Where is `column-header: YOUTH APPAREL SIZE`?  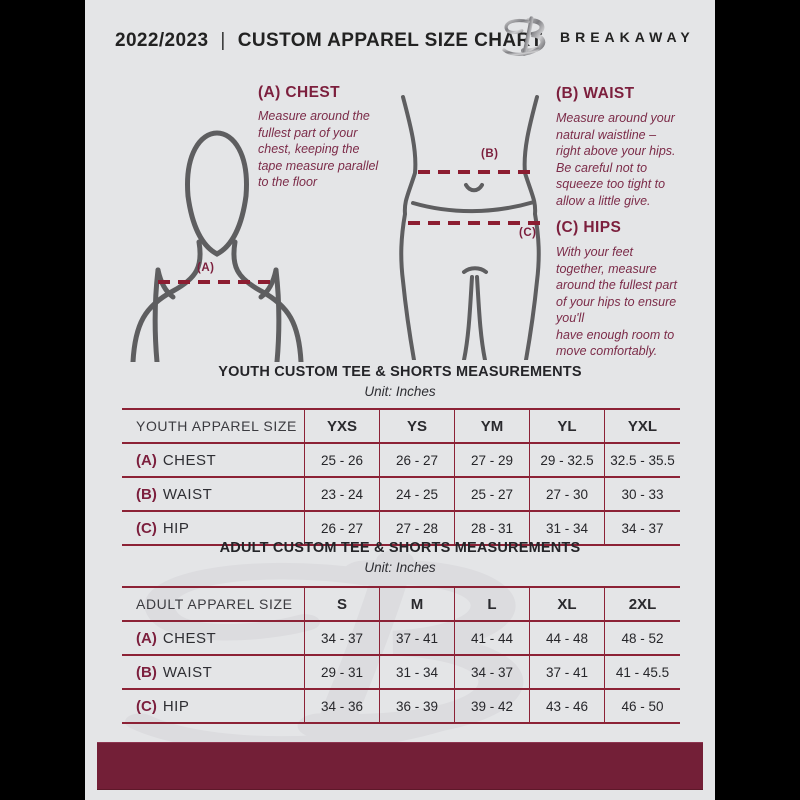 column-header: YOUTH APPAREL SIZE is located at coordinates (216, 426).